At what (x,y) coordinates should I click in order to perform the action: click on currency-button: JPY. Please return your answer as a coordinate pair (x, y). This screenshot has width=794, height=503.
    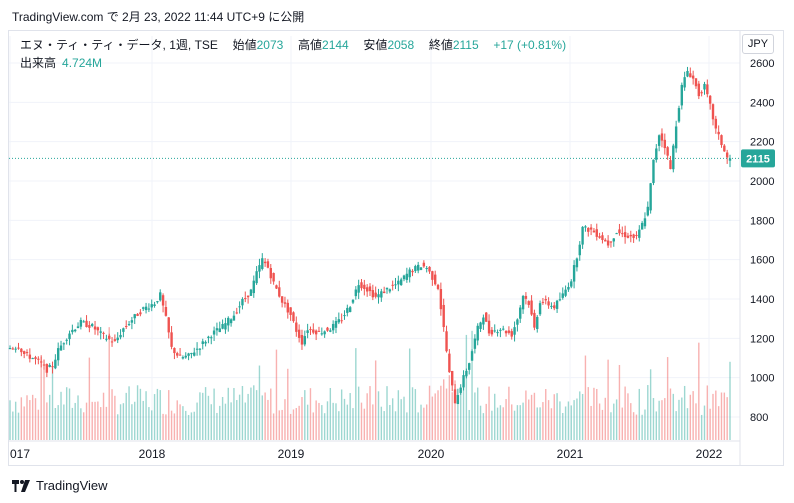
    Looking at the image, I should click on (758, 44).